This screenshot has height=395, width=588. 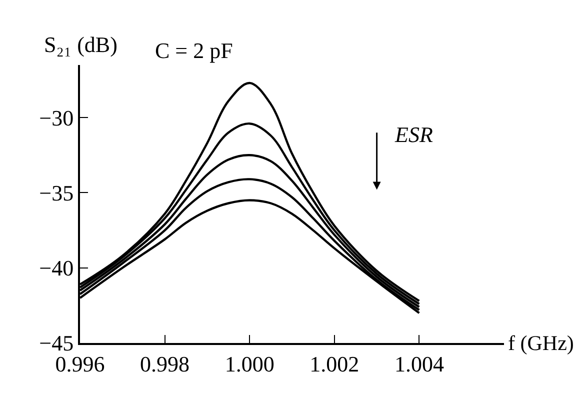 What do you see at coordinates (56, 193) in the screenshot?
I see `y-tick-label: −35` at bounding box center [56, 193].